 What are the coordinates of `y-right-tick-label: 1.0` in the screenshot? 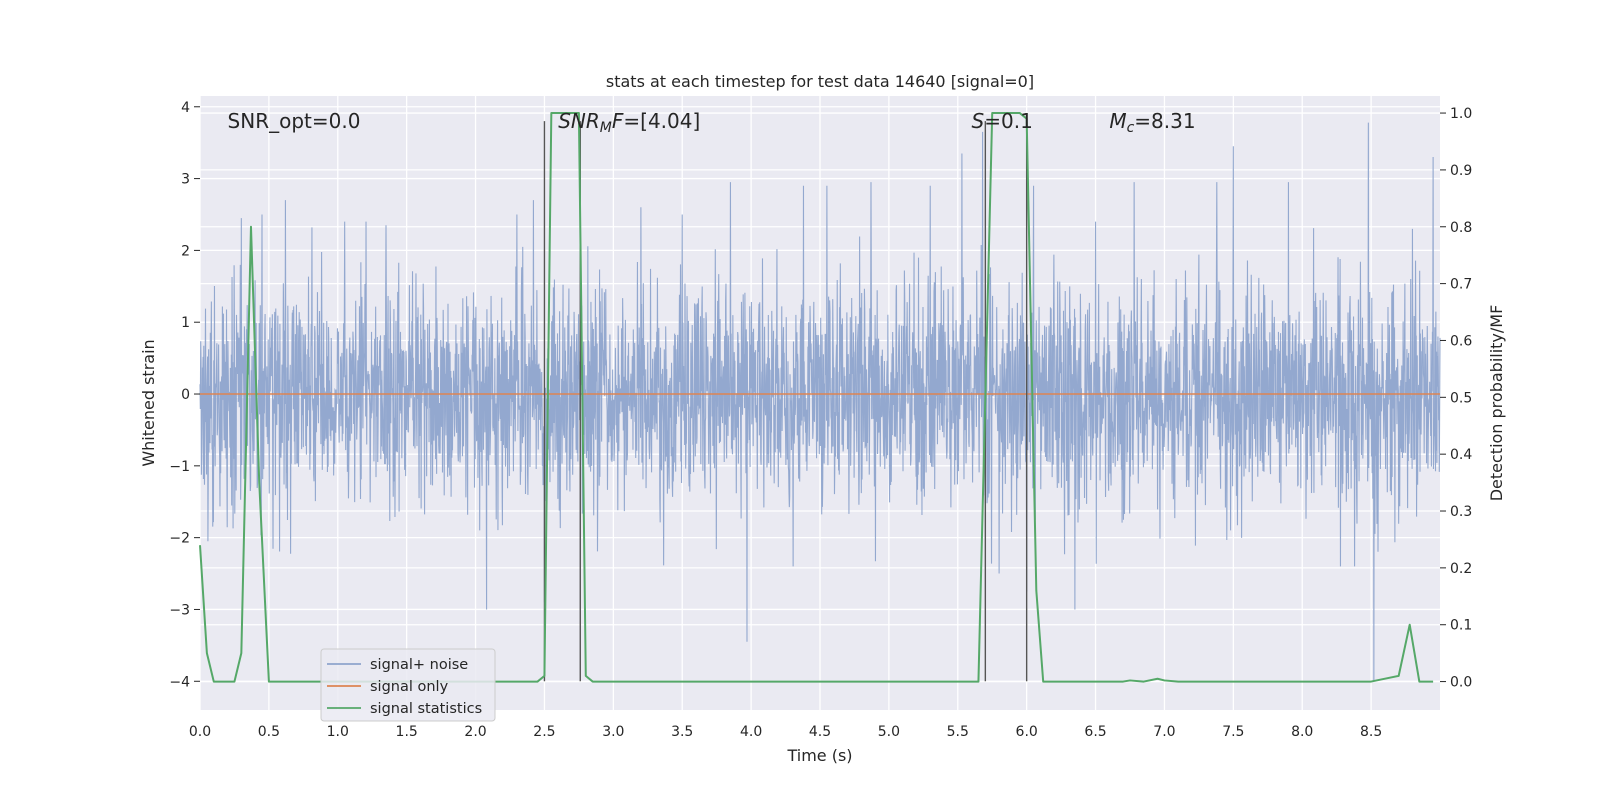 It's located at (1461, 114).